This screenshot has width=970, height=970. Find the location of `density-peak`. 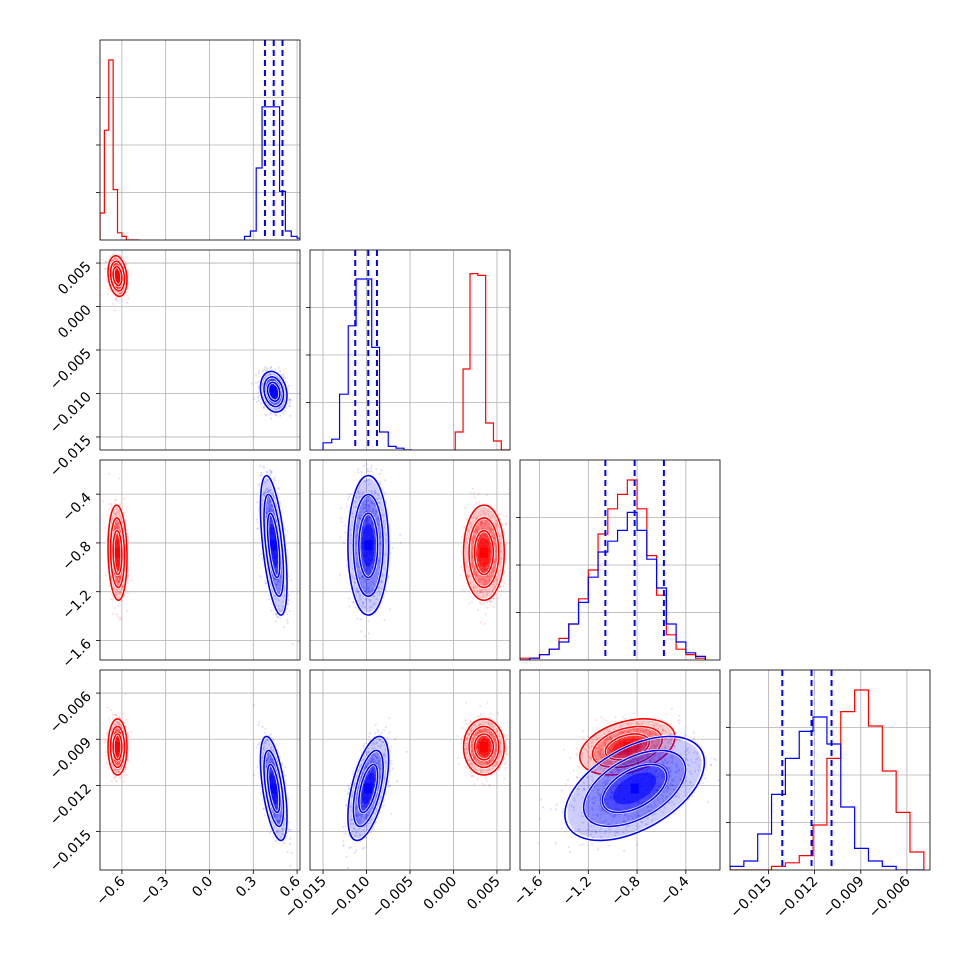

density-peak is located at coordinates (273, 545).